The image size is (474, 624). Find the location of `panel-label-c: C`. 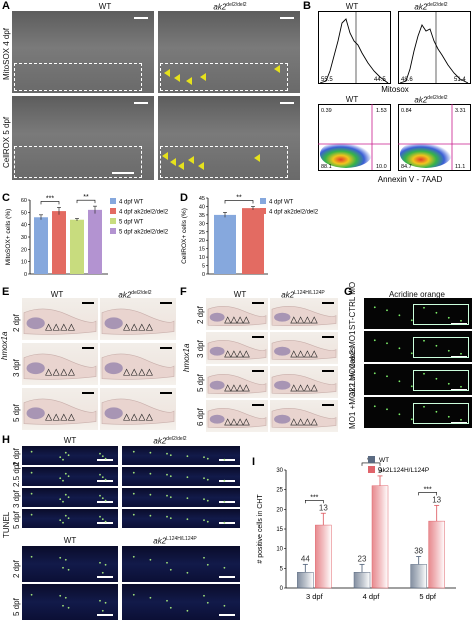

panel-label-c: C is located at coordinates (6, 198).